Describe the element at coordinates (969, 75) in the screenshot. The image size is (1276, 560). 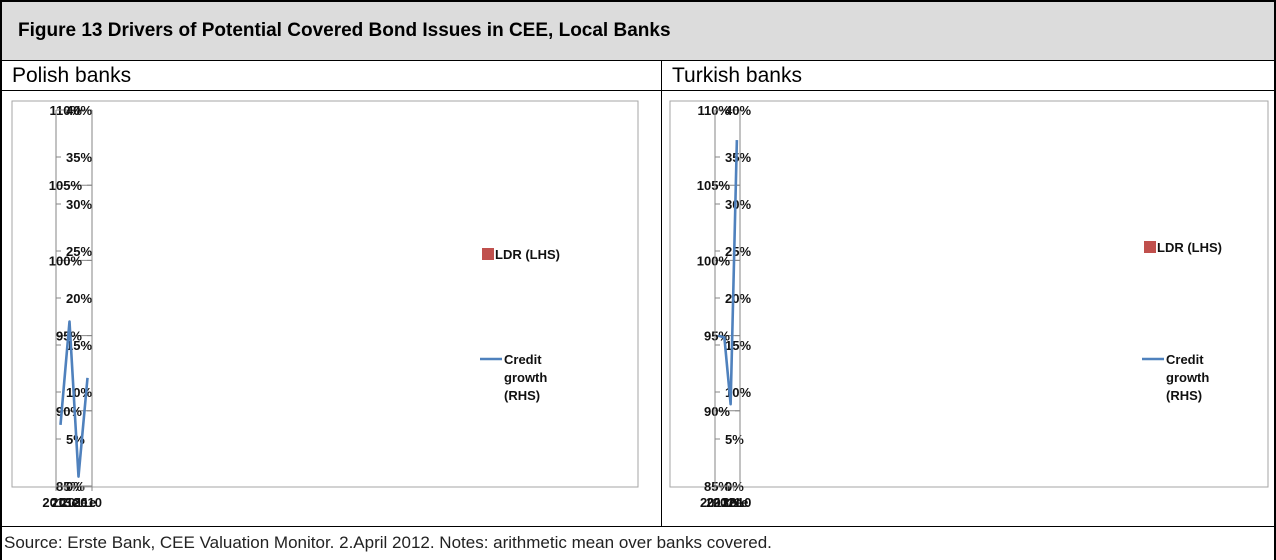
I see `panel-title-turkish: Turkish banks` at that location.